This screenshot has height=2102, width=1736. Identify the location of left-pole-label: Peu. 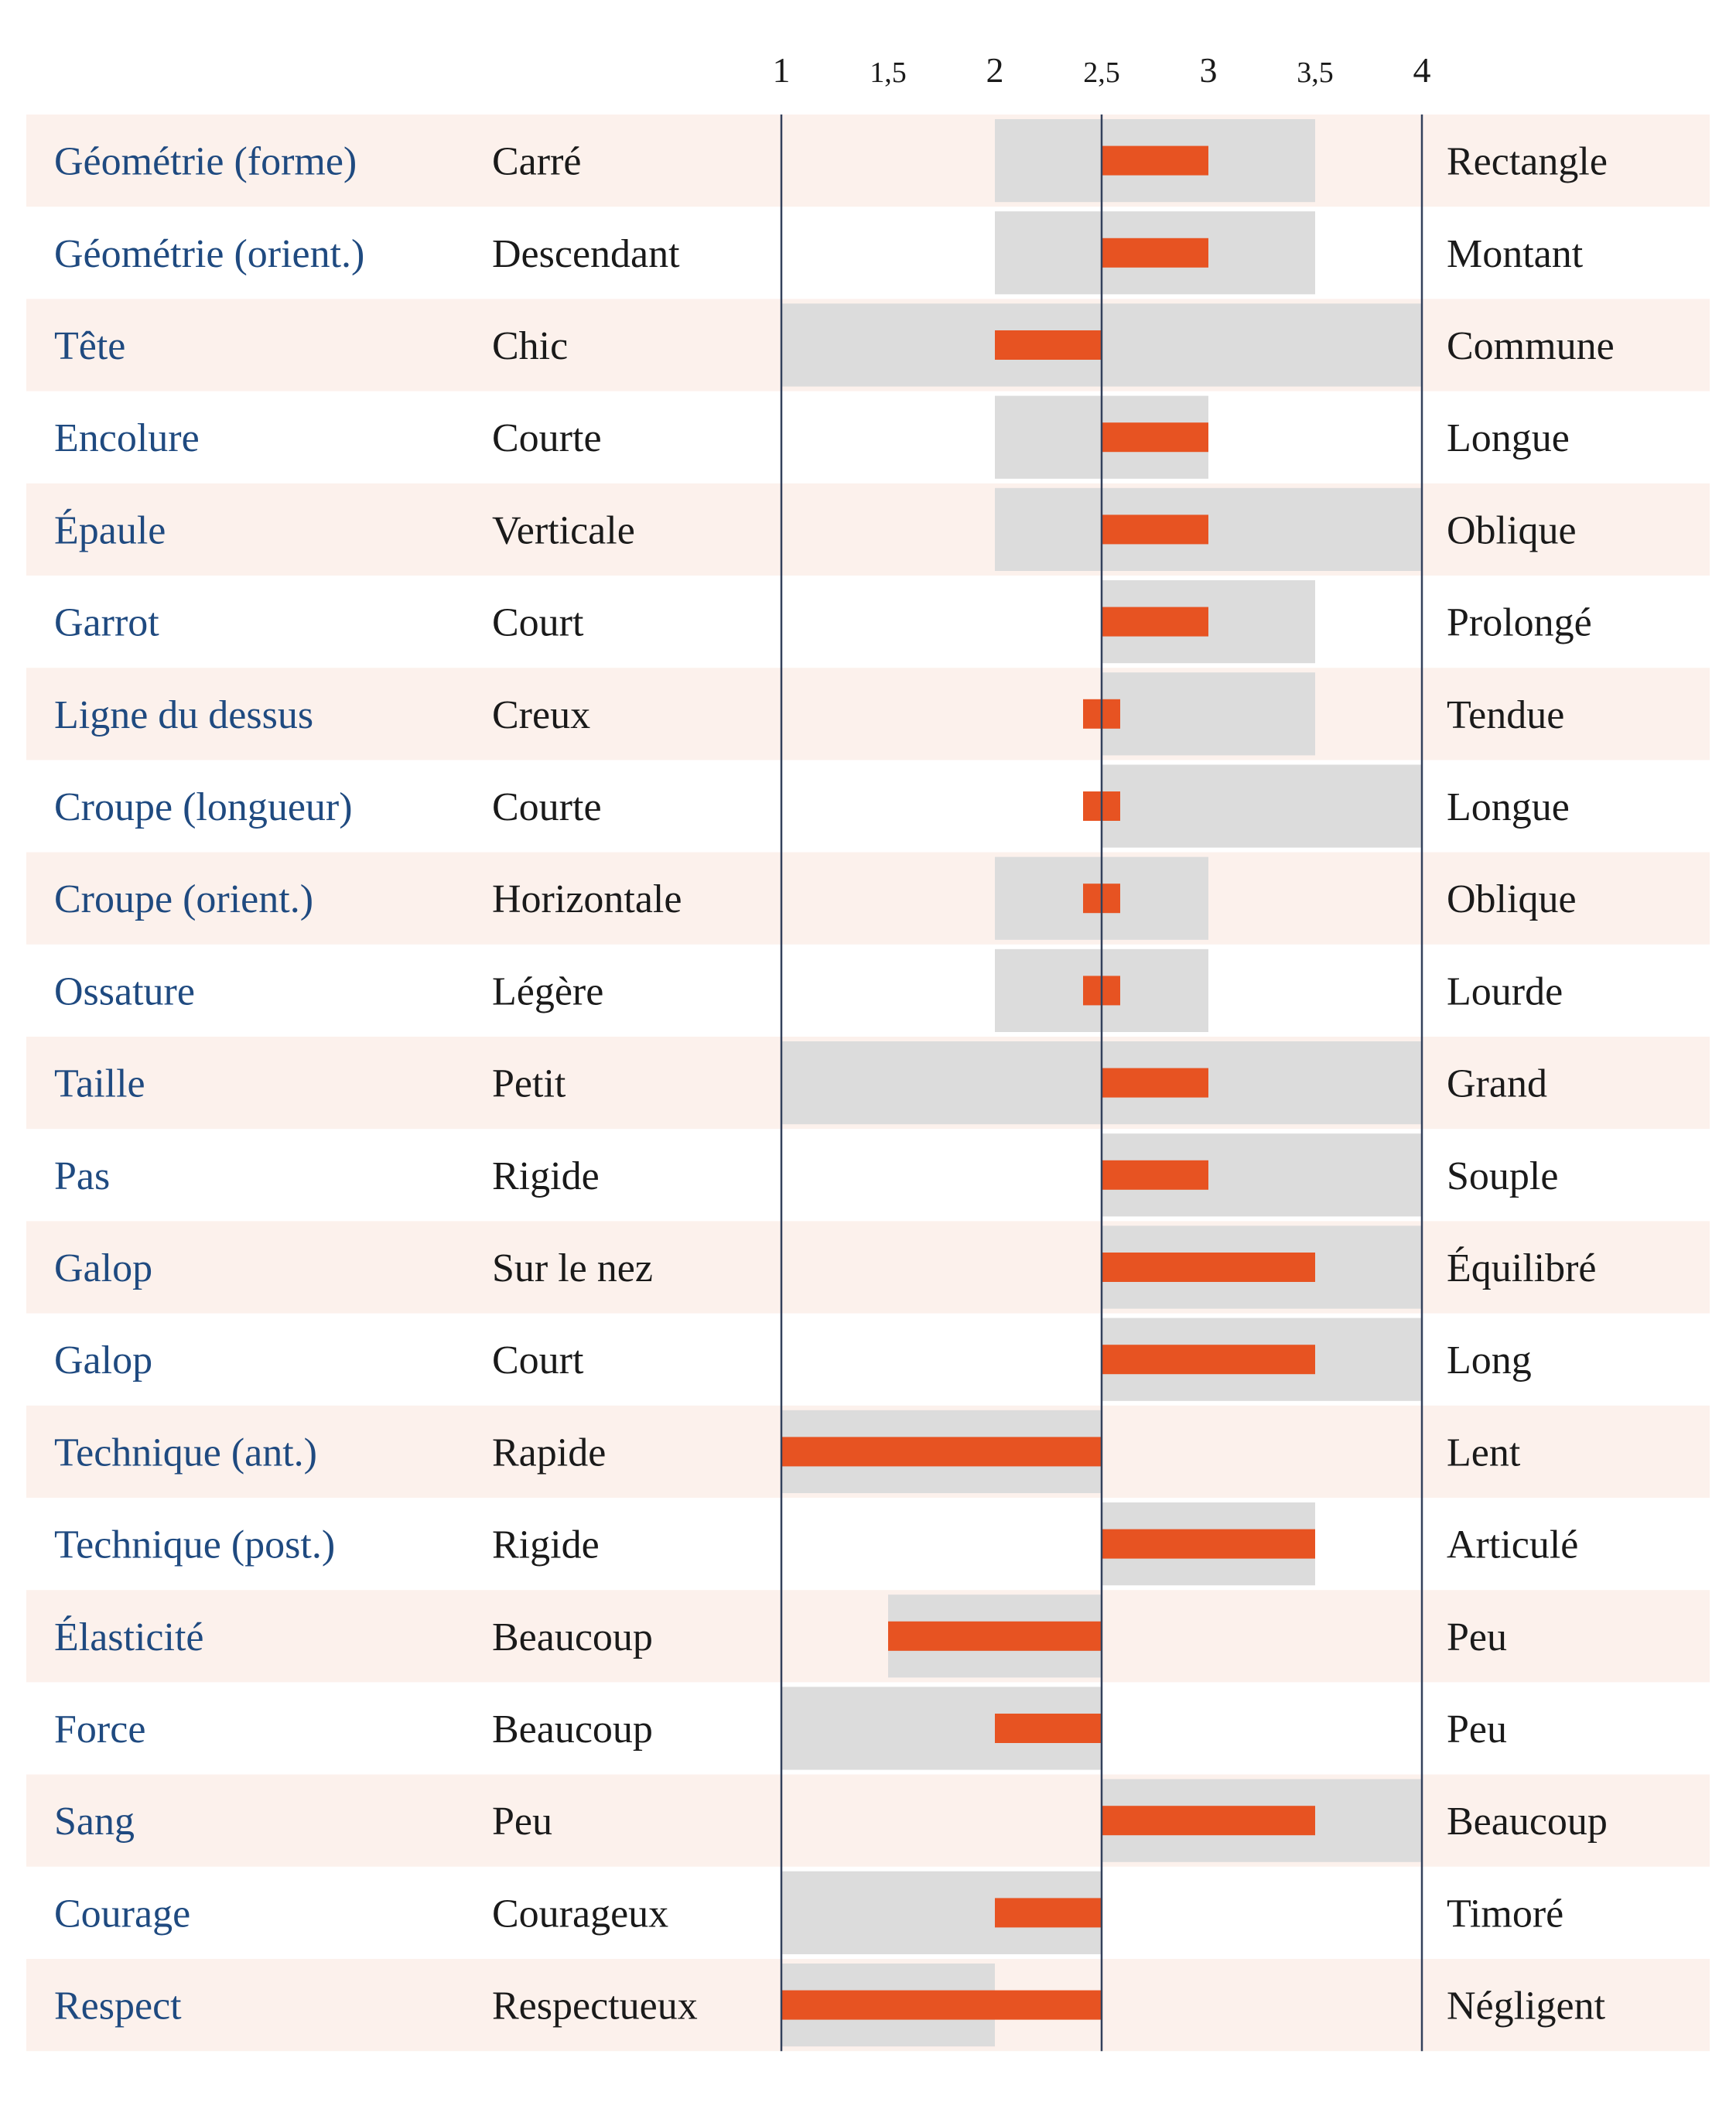
(522, 1822).